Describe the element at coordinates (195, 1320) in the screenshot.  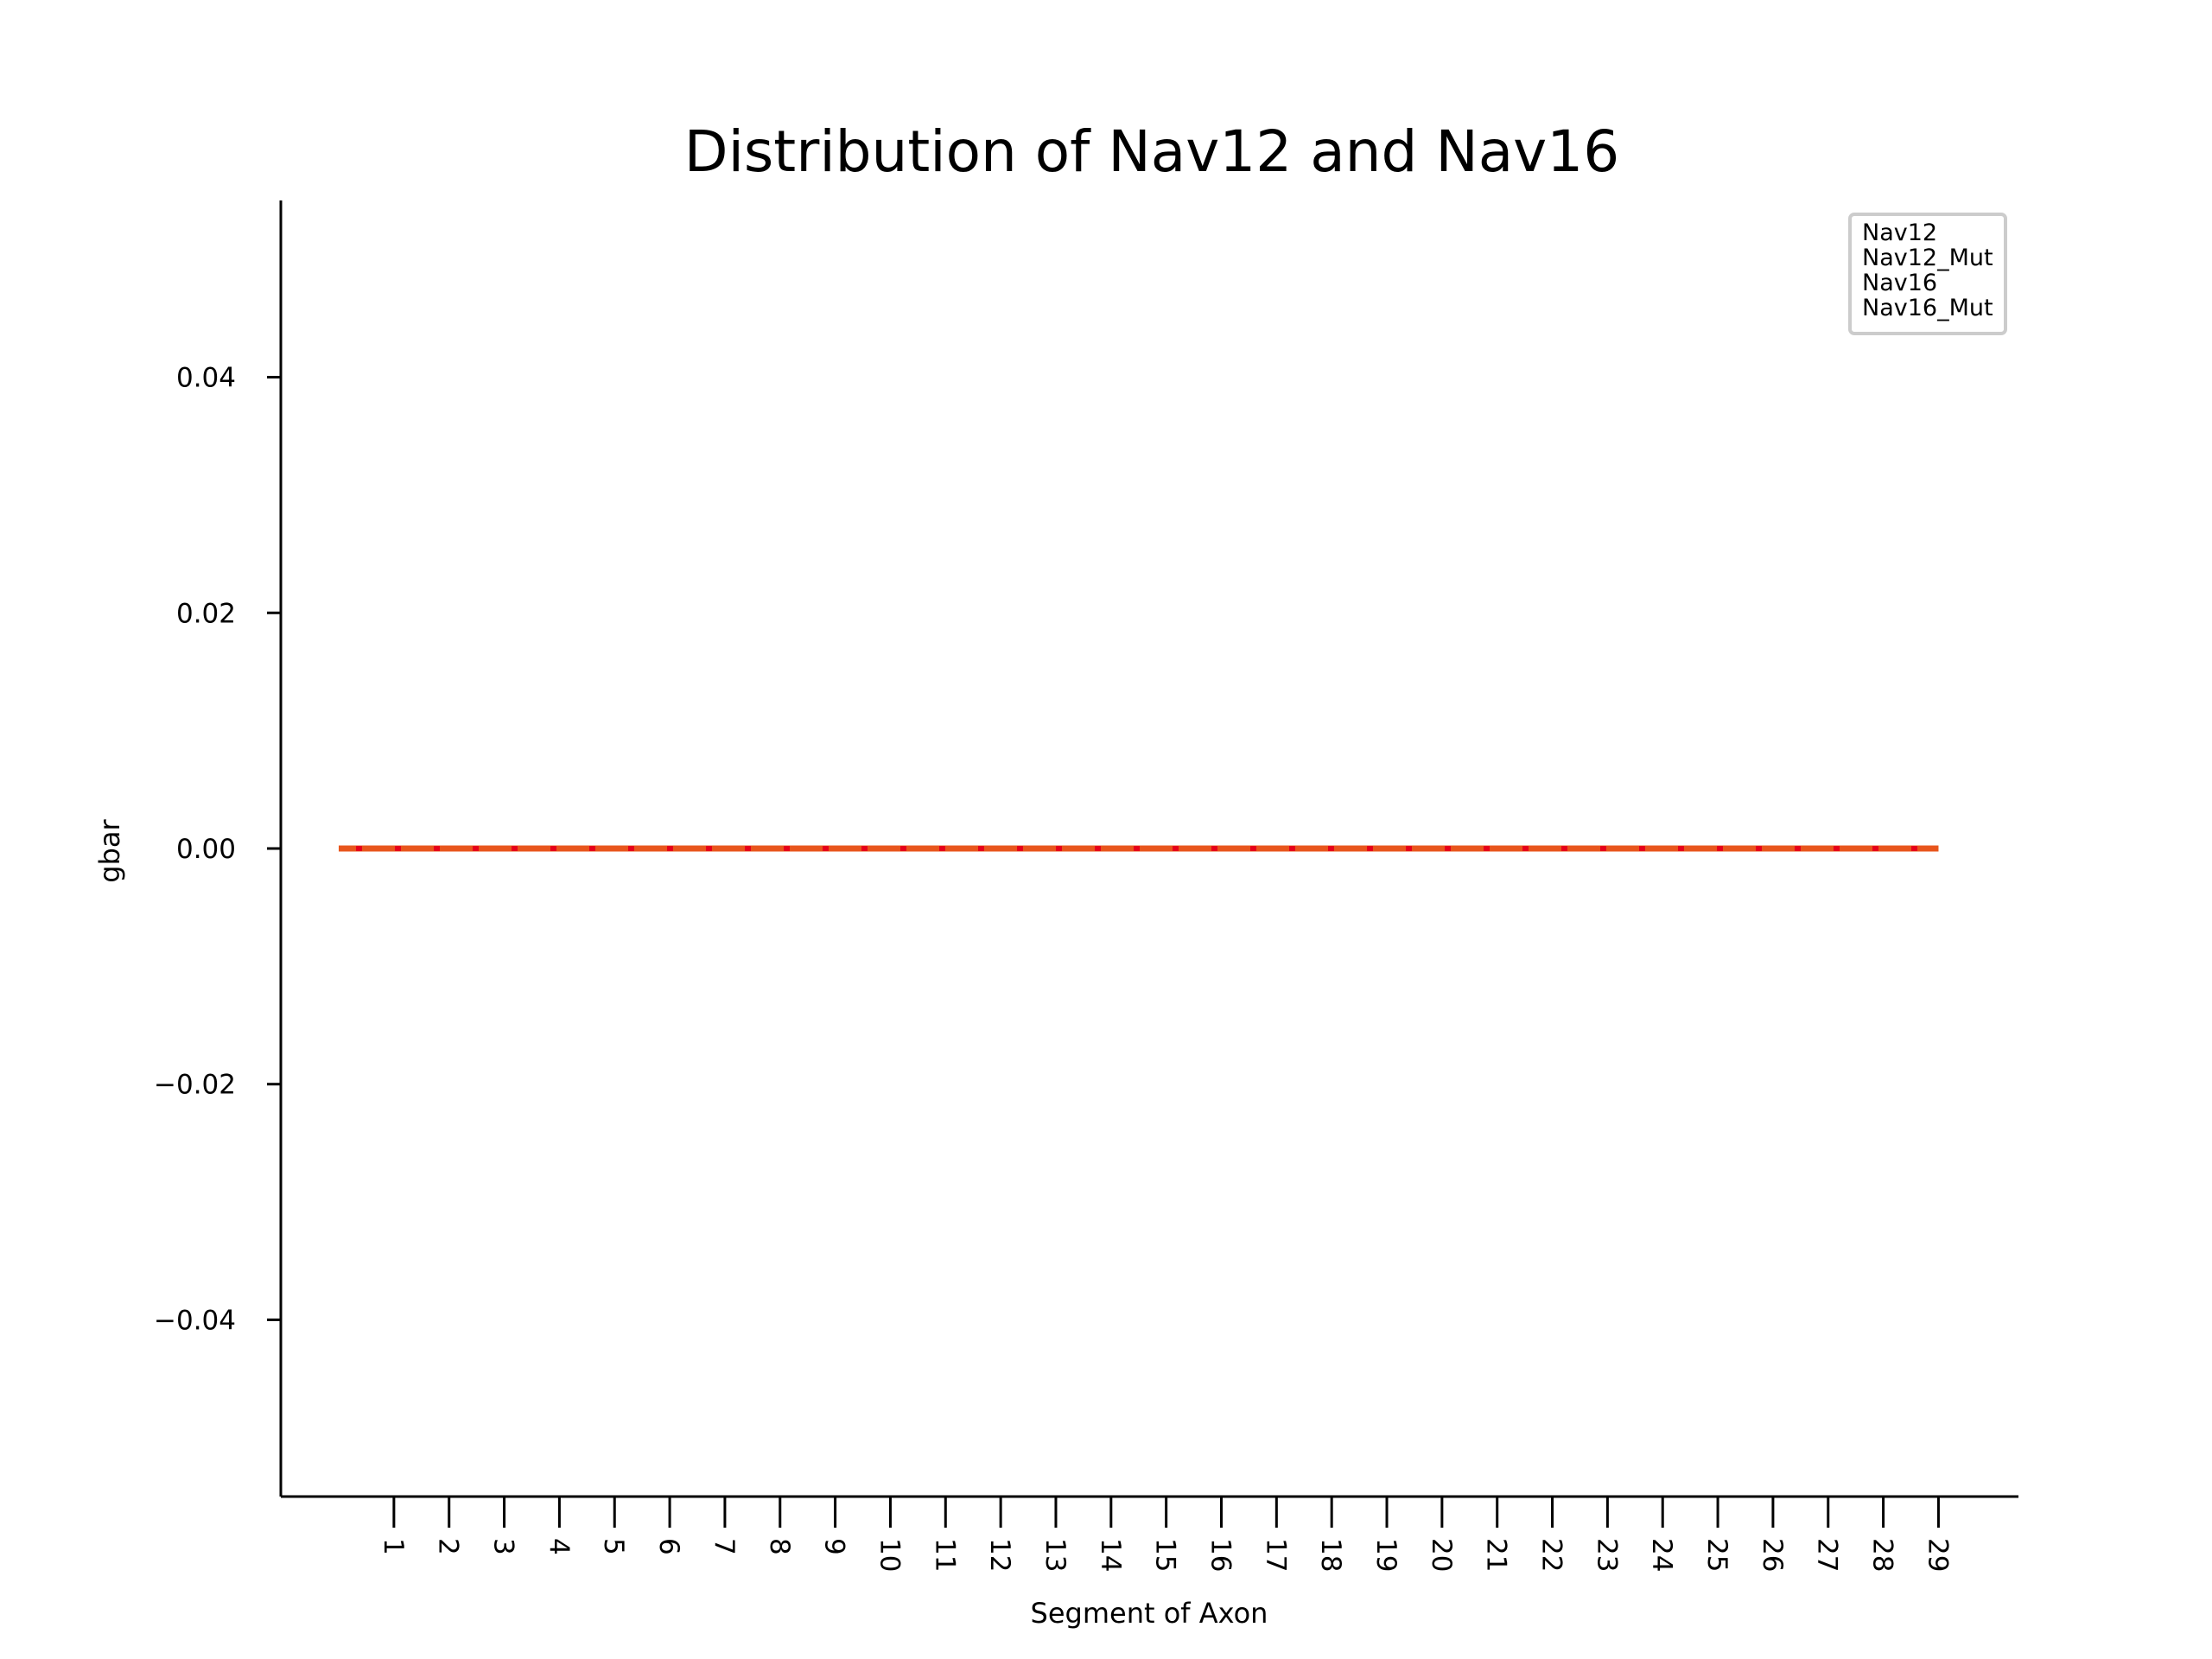
I see `y-tick-label: −0.04` at that location.